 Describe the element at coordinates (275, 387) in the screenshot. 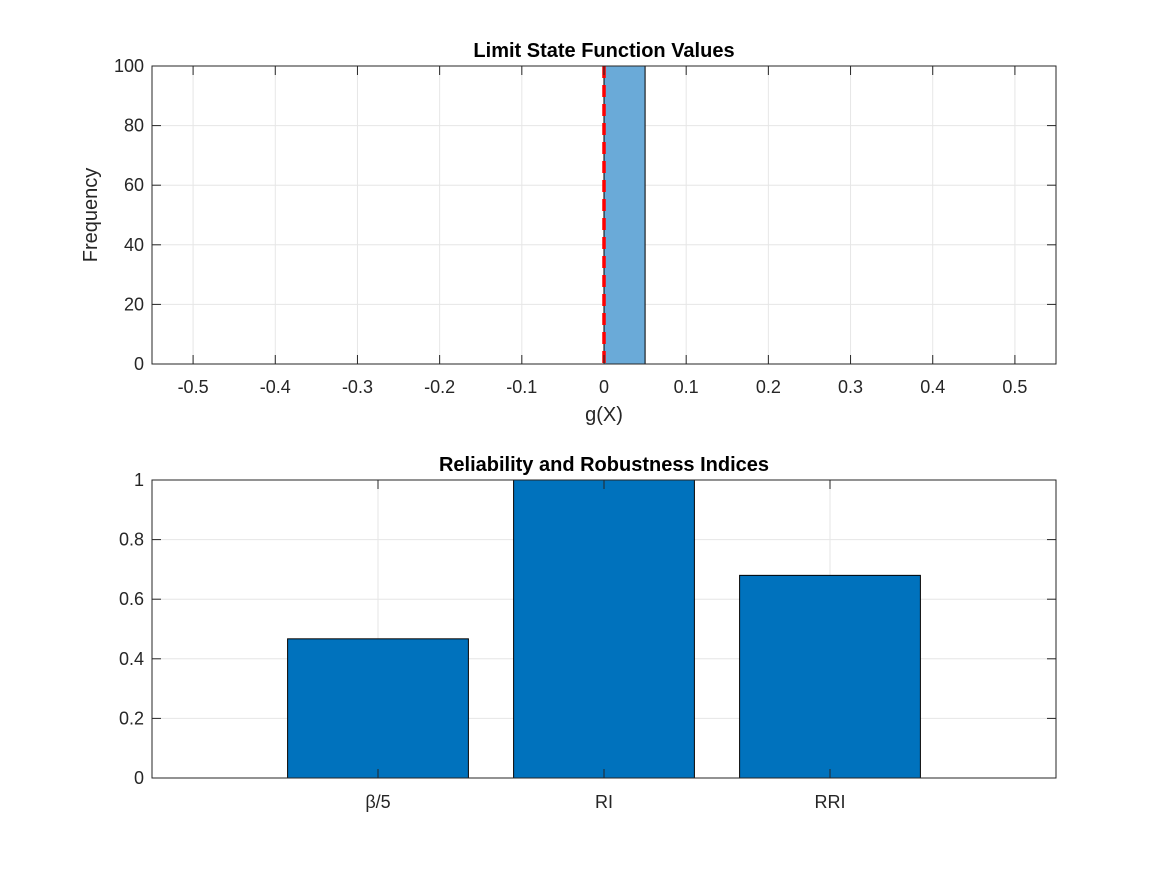

I see `histogram-x-tick-label: -0.4` at that location.